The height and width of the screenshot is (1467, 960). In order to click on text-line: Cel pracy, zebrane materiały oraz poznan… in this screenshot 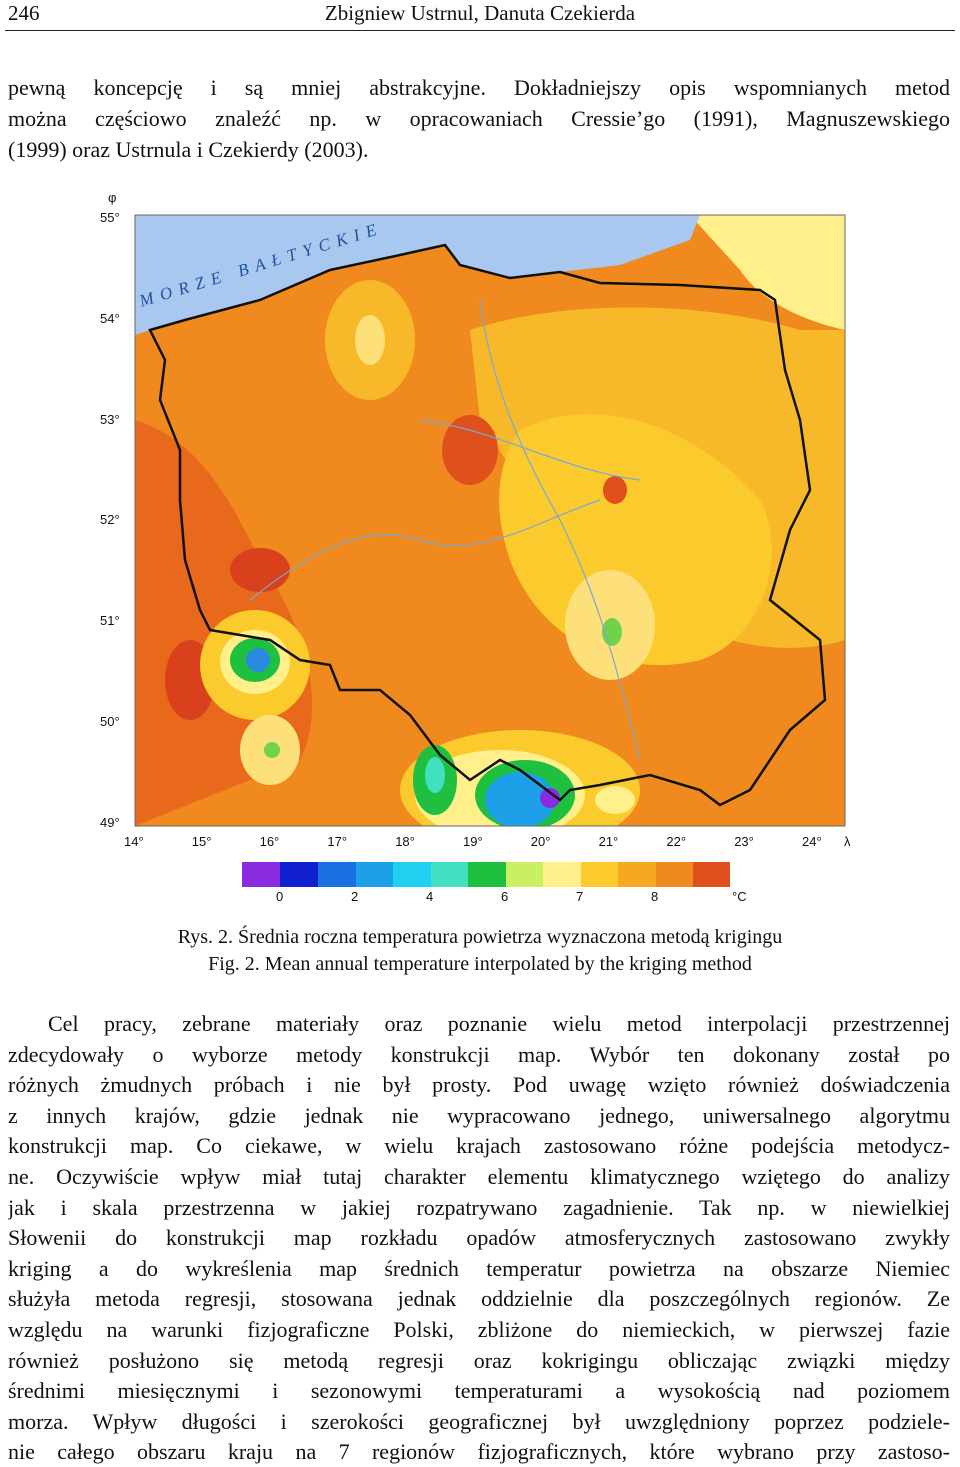, I will do `click(499, 1023)`.